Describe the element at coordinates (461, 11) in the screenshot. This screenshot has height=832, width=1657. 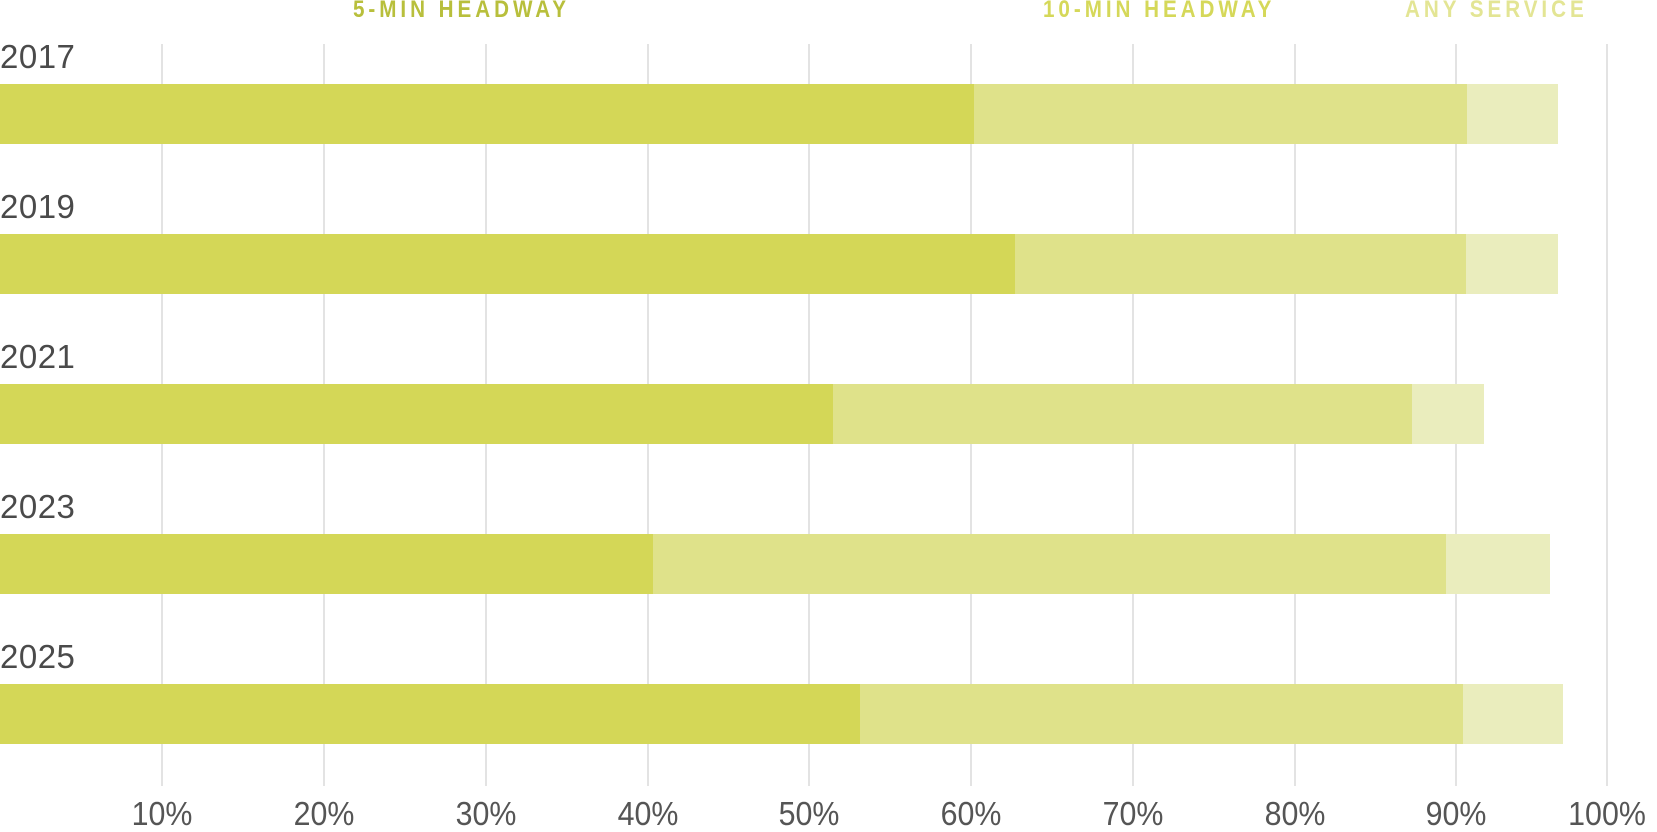
I see `legend-item-5-min: 5-MIN HEADWAY` at that location.